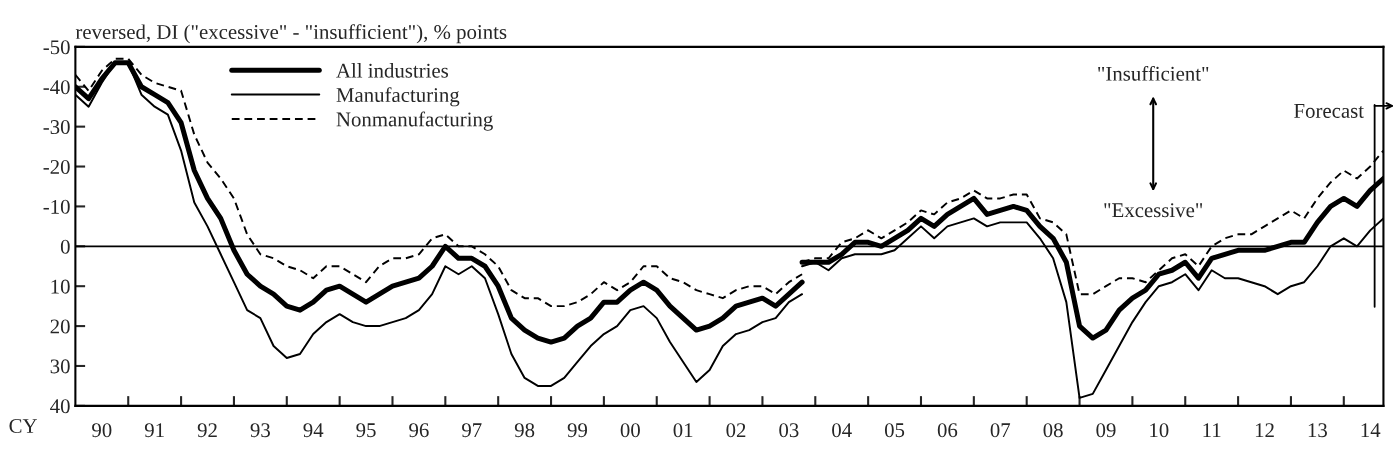  What do you see at coordinates (1264, 430) in the screenshot?
I see `x-tick-label: 12` at bounding box center [1264, 430].